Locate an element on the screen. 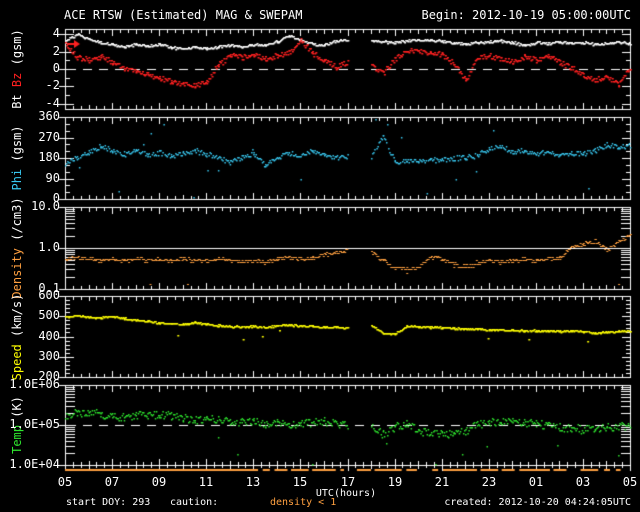  y-tick-label: 200 is located at coordinates (49, 376).